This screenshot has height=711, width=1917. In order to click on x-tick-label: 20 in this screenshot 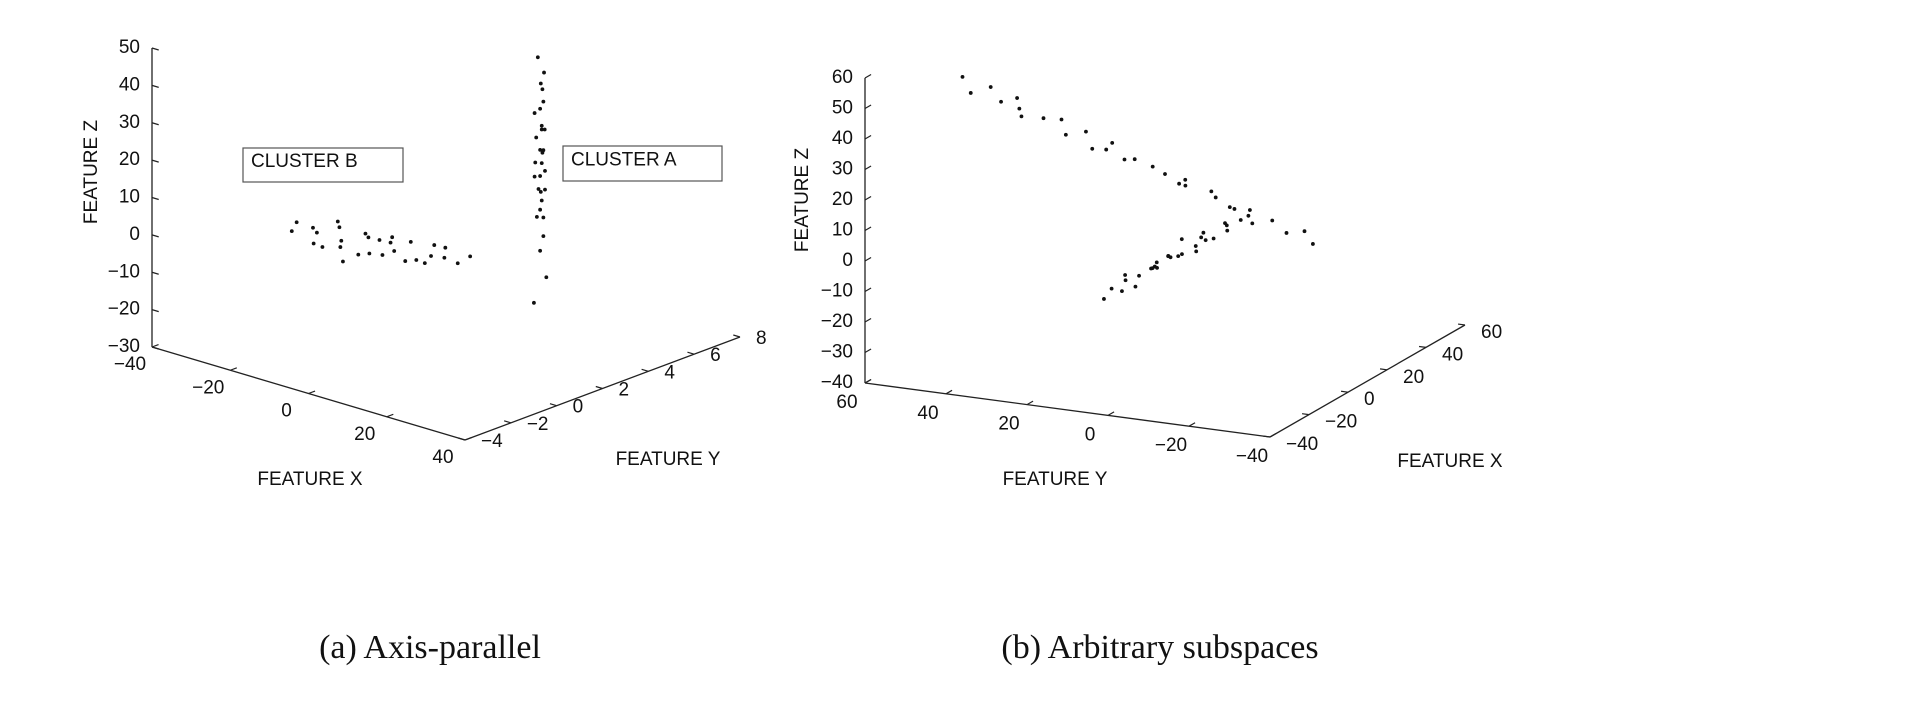, I will do `click(364, 434)`.